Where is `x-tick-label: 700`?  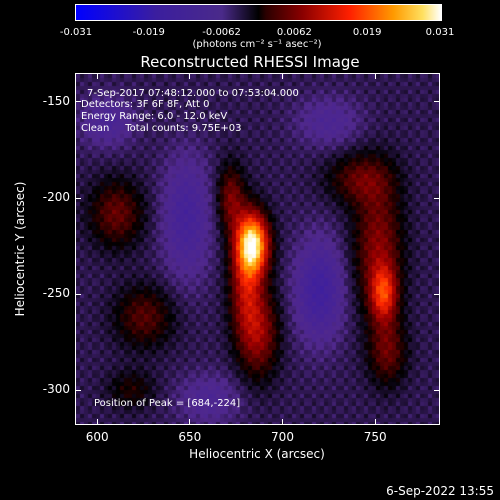 x-tick-label: 700 is located at coordinates (282, 437).